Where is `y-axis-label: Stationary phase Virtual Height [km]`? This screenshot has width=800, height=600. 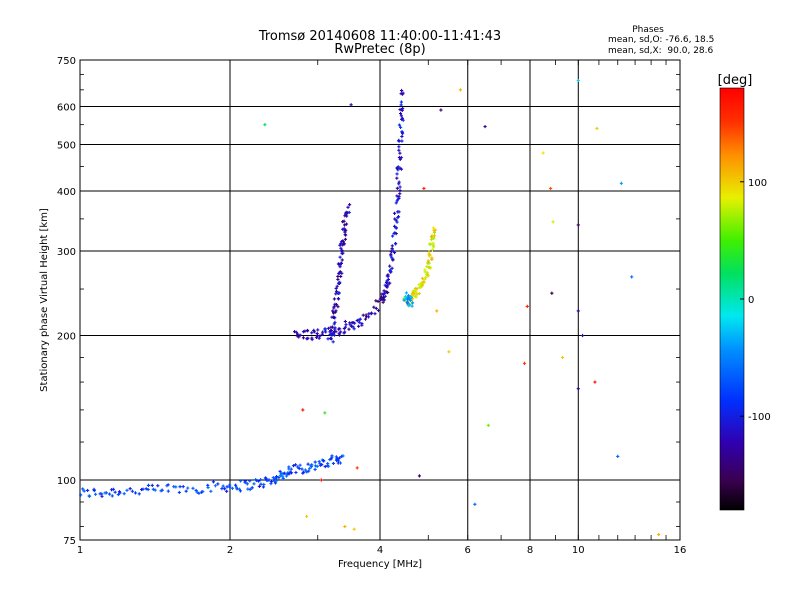 y-axis-label: Stationary phase Virtual Height [km] is located at coordinates (44, 300).